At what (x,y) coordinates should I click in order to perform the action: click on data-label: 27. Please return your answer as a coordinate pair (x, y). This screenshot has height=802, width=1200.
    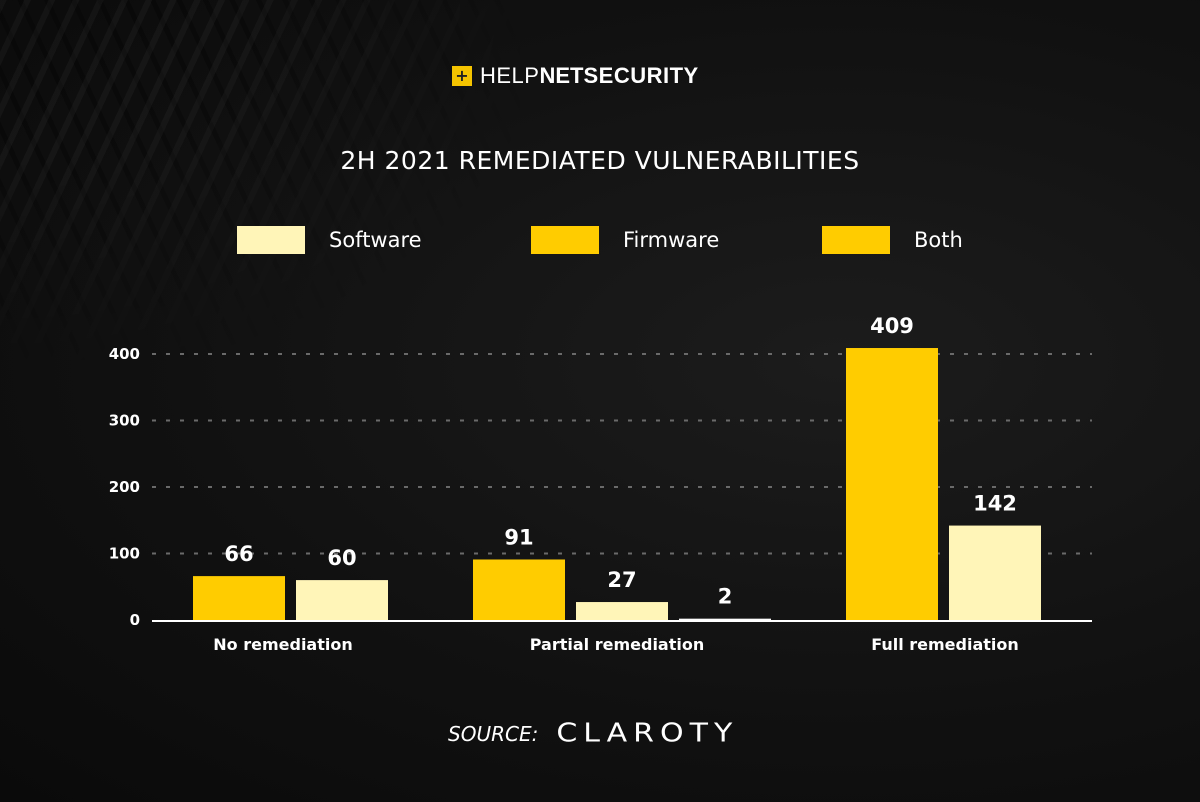
    Looking at the image, I should click on (621, 580).